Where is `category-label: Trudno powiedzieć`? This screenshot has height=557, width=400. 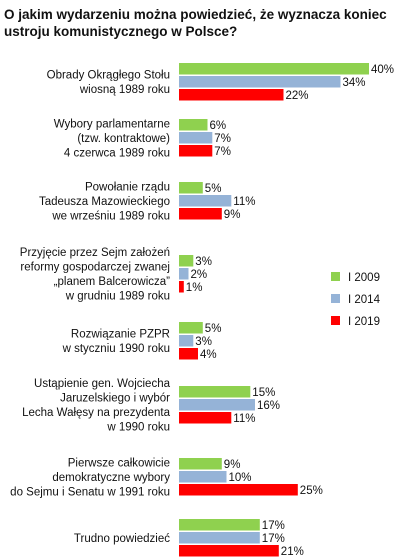
category-label: Trudno powiedzieć is located at coordinates (122, 539).